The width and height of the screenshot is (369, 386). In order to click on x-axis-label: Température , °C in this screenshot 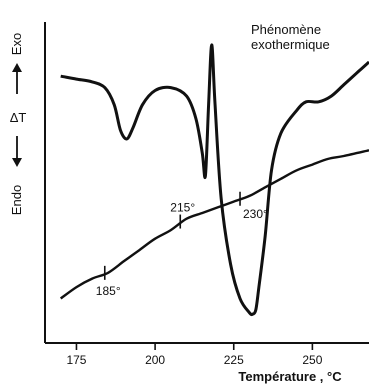, I will do `click(290, 376)`.